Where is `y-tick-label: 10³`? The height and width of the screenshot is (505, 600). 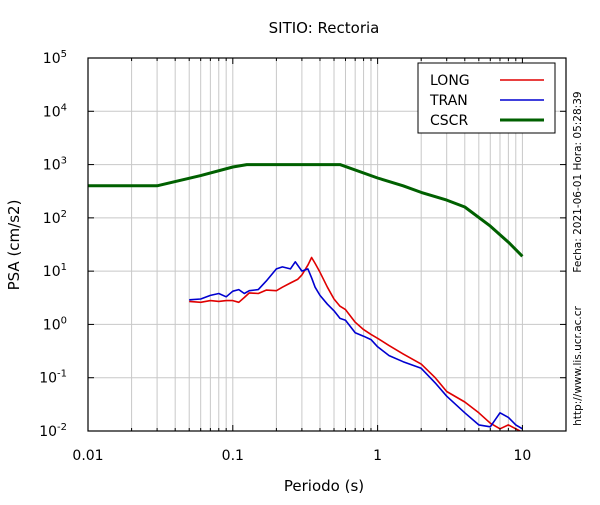 y-tick-label: 10³ is located at coordinates (55, 165).